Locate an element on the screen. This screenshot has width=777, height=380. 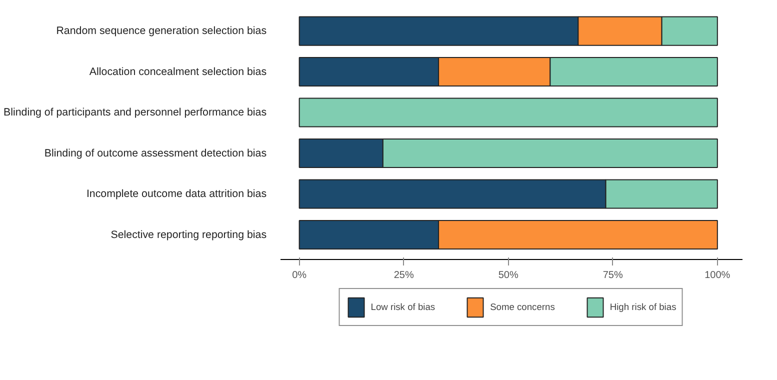
x-tick-label: 75% is located at coordinates (613, 276).